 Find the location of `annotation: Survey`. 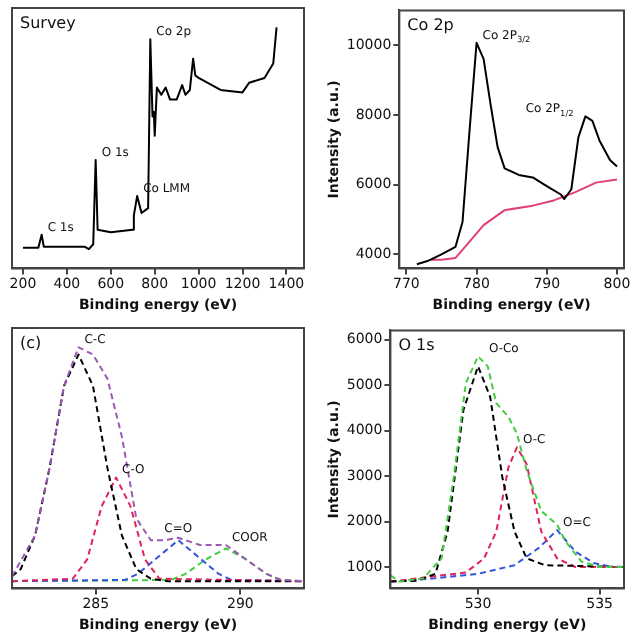

annotation: Survey is located at coordinates (48, 23).